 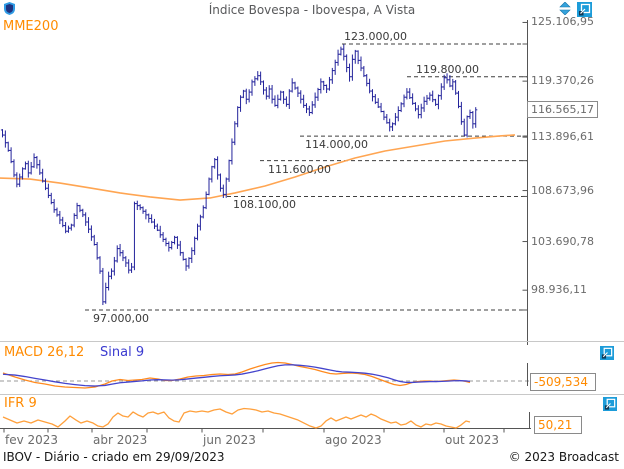 What do you see at coordinates (558, 425) in the screenshot?
I see `ifr-value-box: 50,21` at bounding box center [558, 425].